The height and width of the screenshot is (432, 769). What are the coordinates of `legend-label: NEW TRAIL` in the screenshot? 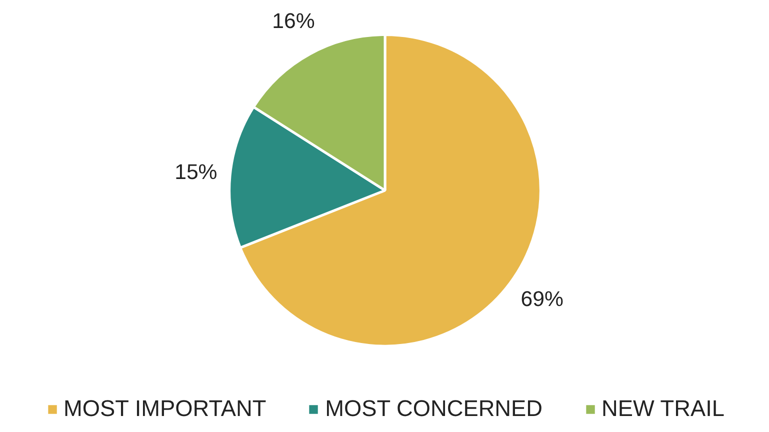 It's located at (663, 408).